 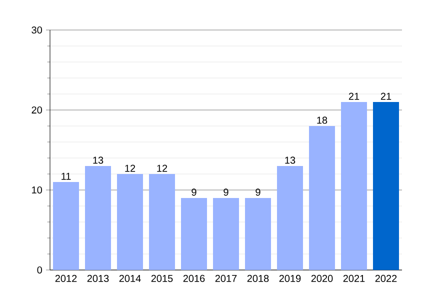 I want to click on x-tick-label: 2012, so click(x=66, y=278).